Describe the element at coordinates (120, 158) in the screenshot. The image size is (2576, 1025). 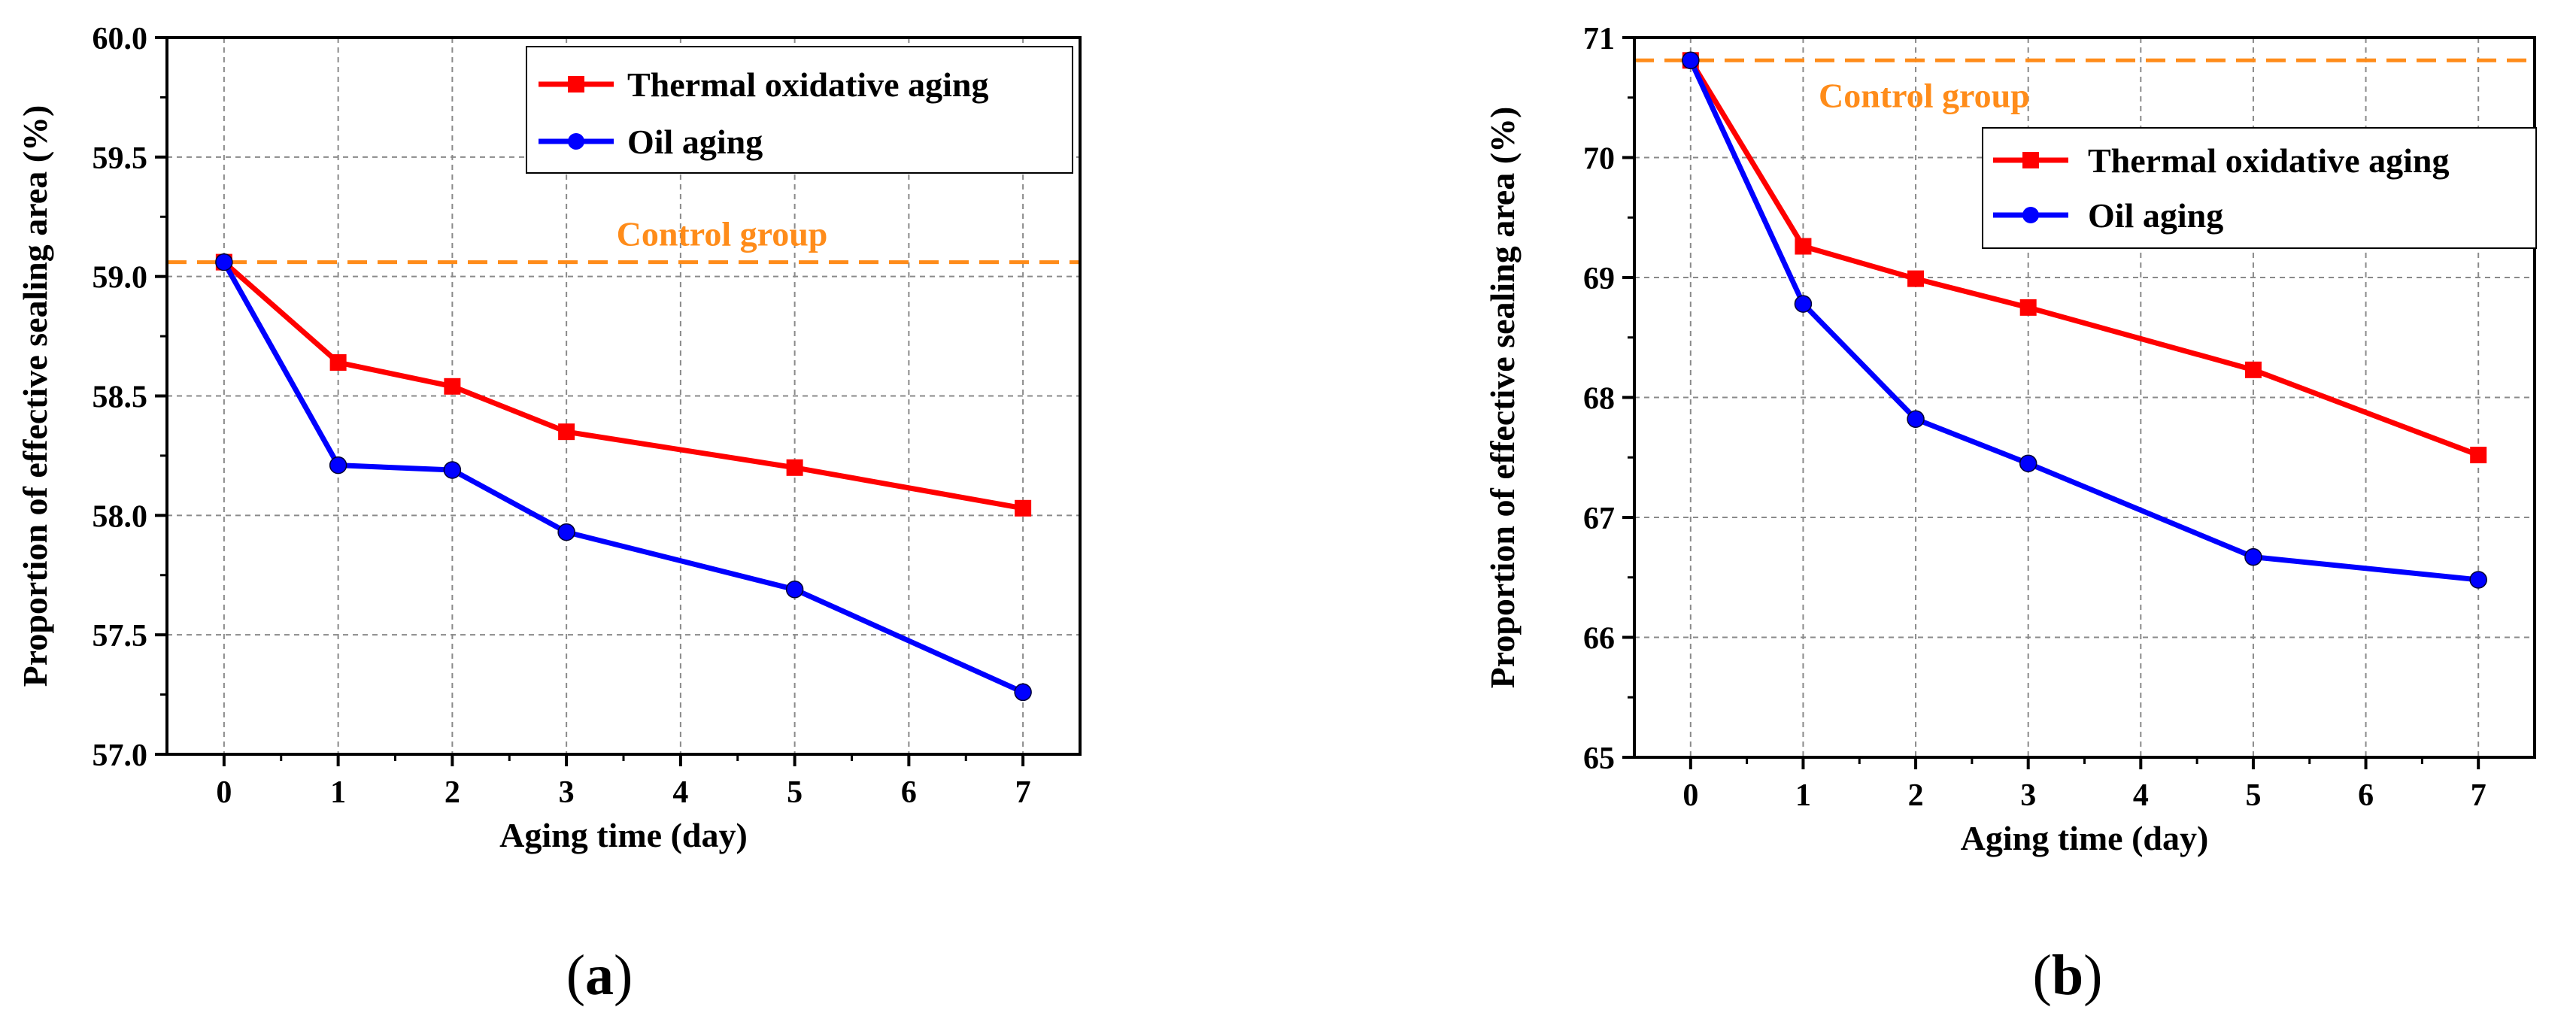
I see `y-tick-label: 59.5` at that location.